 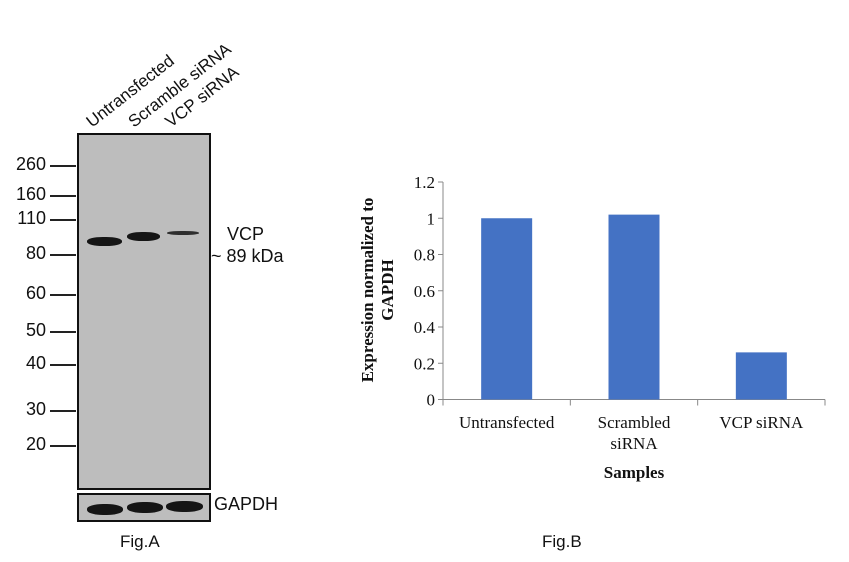 What do you see at coordinates (507, 422) in the screenshot?
I see `x-tick-label: Untransfected` at bounding box center [507, 422].